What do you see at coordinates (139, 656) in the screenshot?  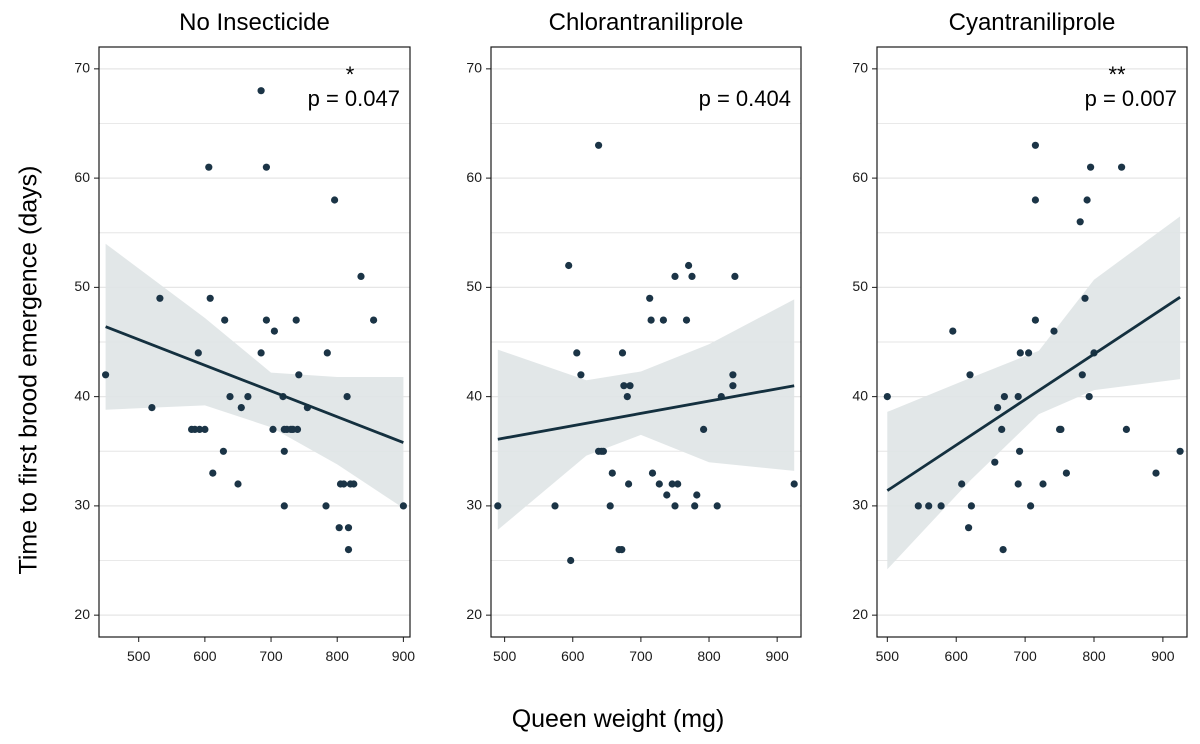 I see `x-tick-label: 500` at bounding box center [139, 656].